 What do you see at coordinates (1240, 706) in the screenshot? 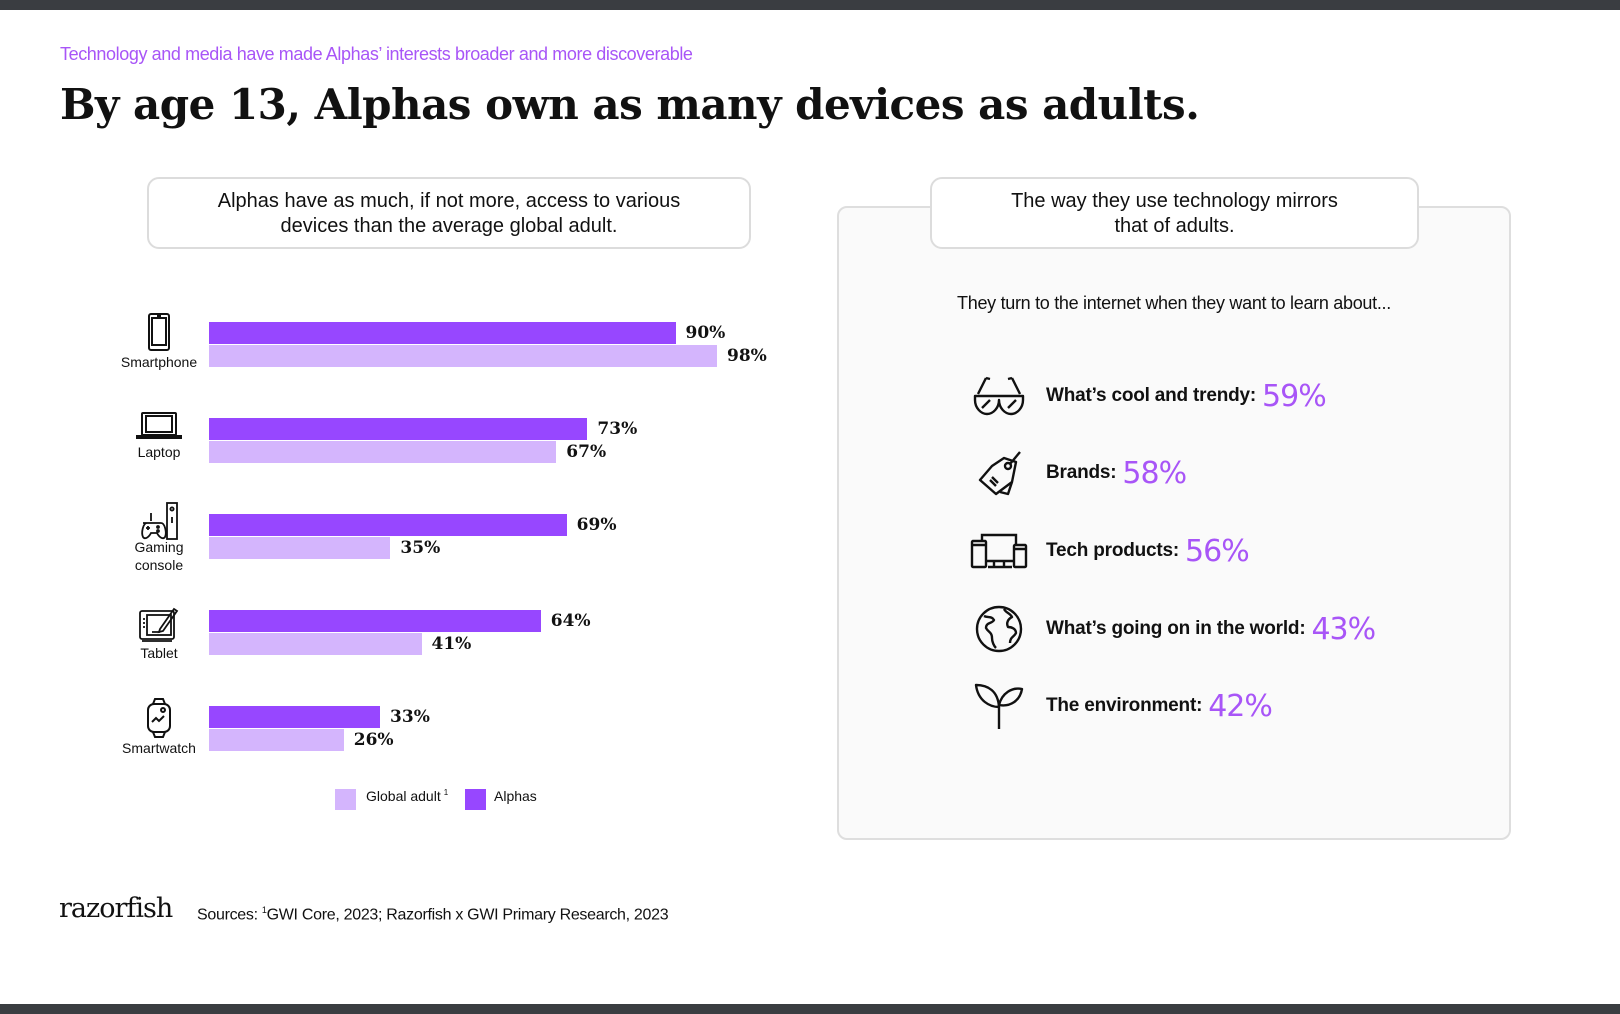
I see `interest-value: 42%` at bounding box center [1240, 706].